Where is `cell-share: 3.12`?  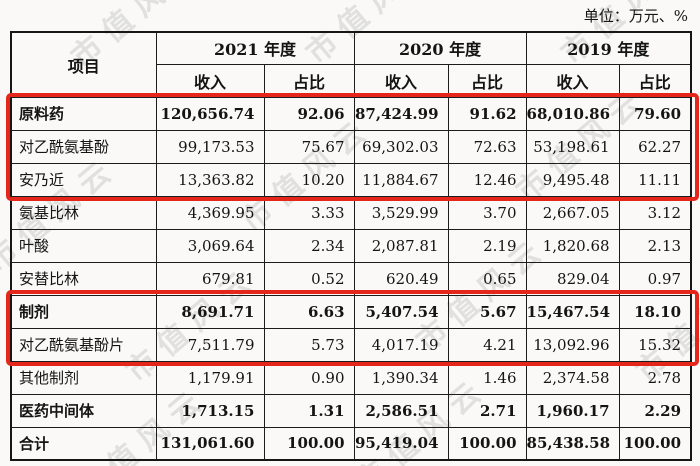 cell-share: 3.12 is located at coordinates (655, 212).